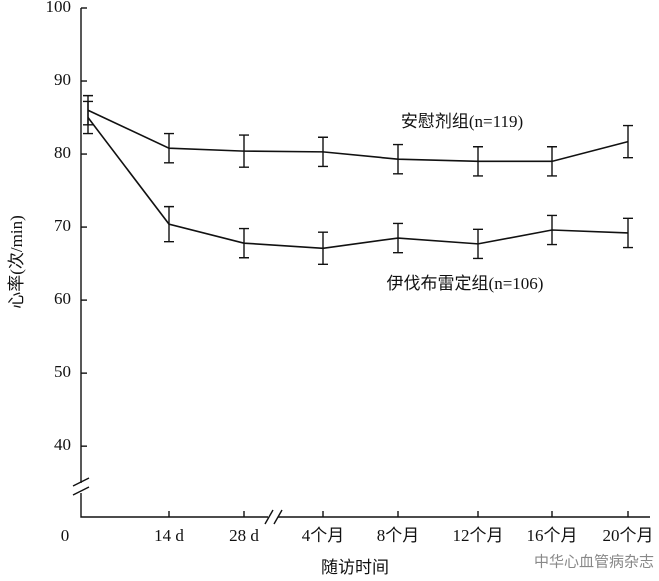 Image resolution: width=659 pixels, height=581 pixels. Describe the element at coordinates (552, 535) in the screenshot. I see `x-tick-label: 16个月` at that location.